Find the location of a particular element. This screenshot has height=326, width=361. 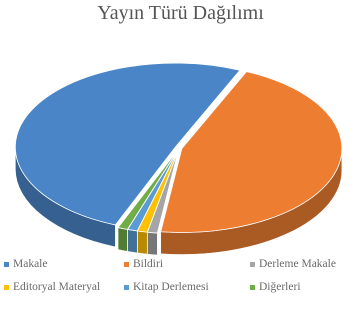

pie-slice-side-diğerleri is located at coordinates (122, 239).